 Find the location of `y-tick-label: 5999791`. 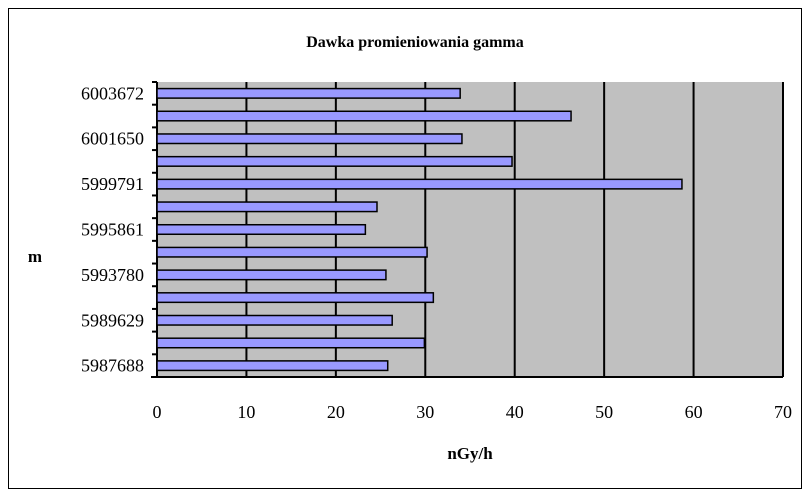

y-tick-label: 5999791 is located at coordinates (112, 184).